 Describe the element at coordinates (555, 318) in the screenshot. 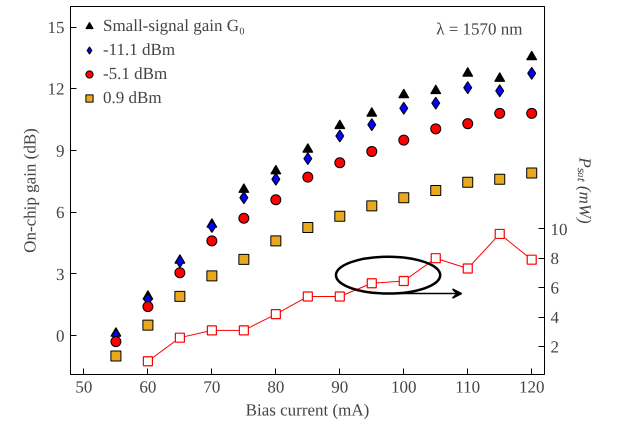

I see `y2-tick-label: 4` at that location.